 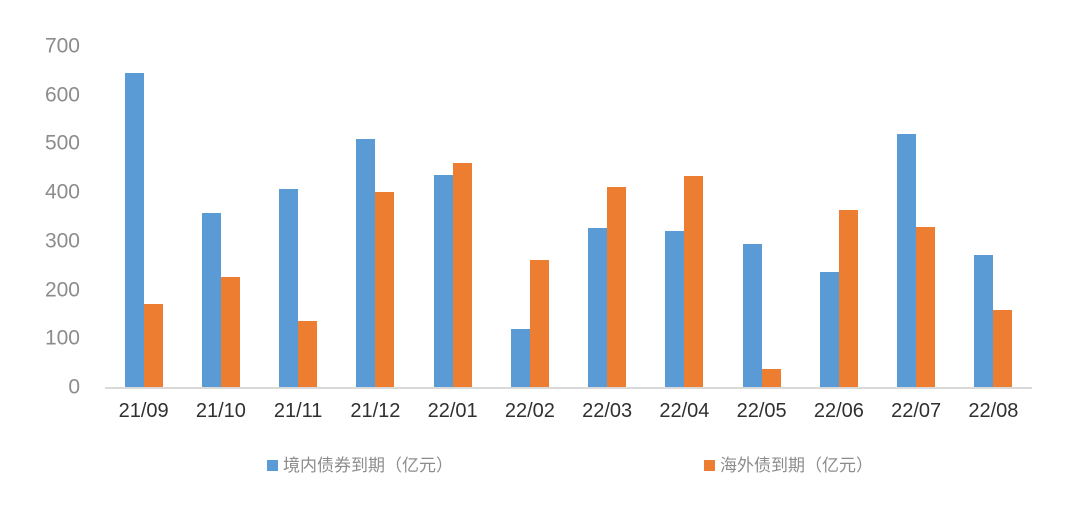 What do you see at coordinates (62, 46) in the screenshot?
I see `y-tick-label: 700` at bounding box center [62, 46].